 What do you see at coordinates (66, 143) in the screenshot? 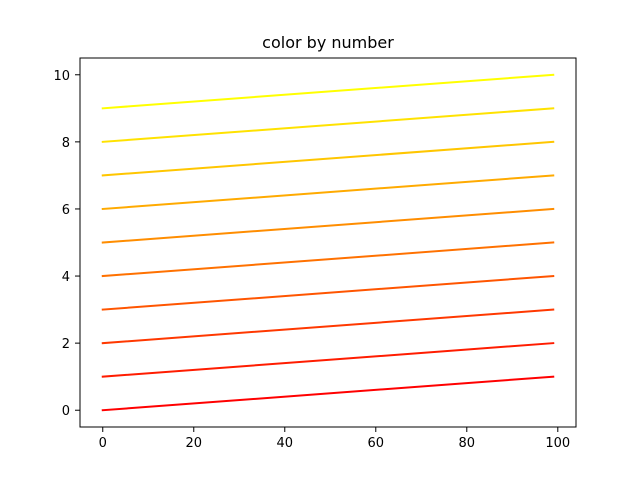
I see `y-tick-label: 8` at bounding box center [66, 143].